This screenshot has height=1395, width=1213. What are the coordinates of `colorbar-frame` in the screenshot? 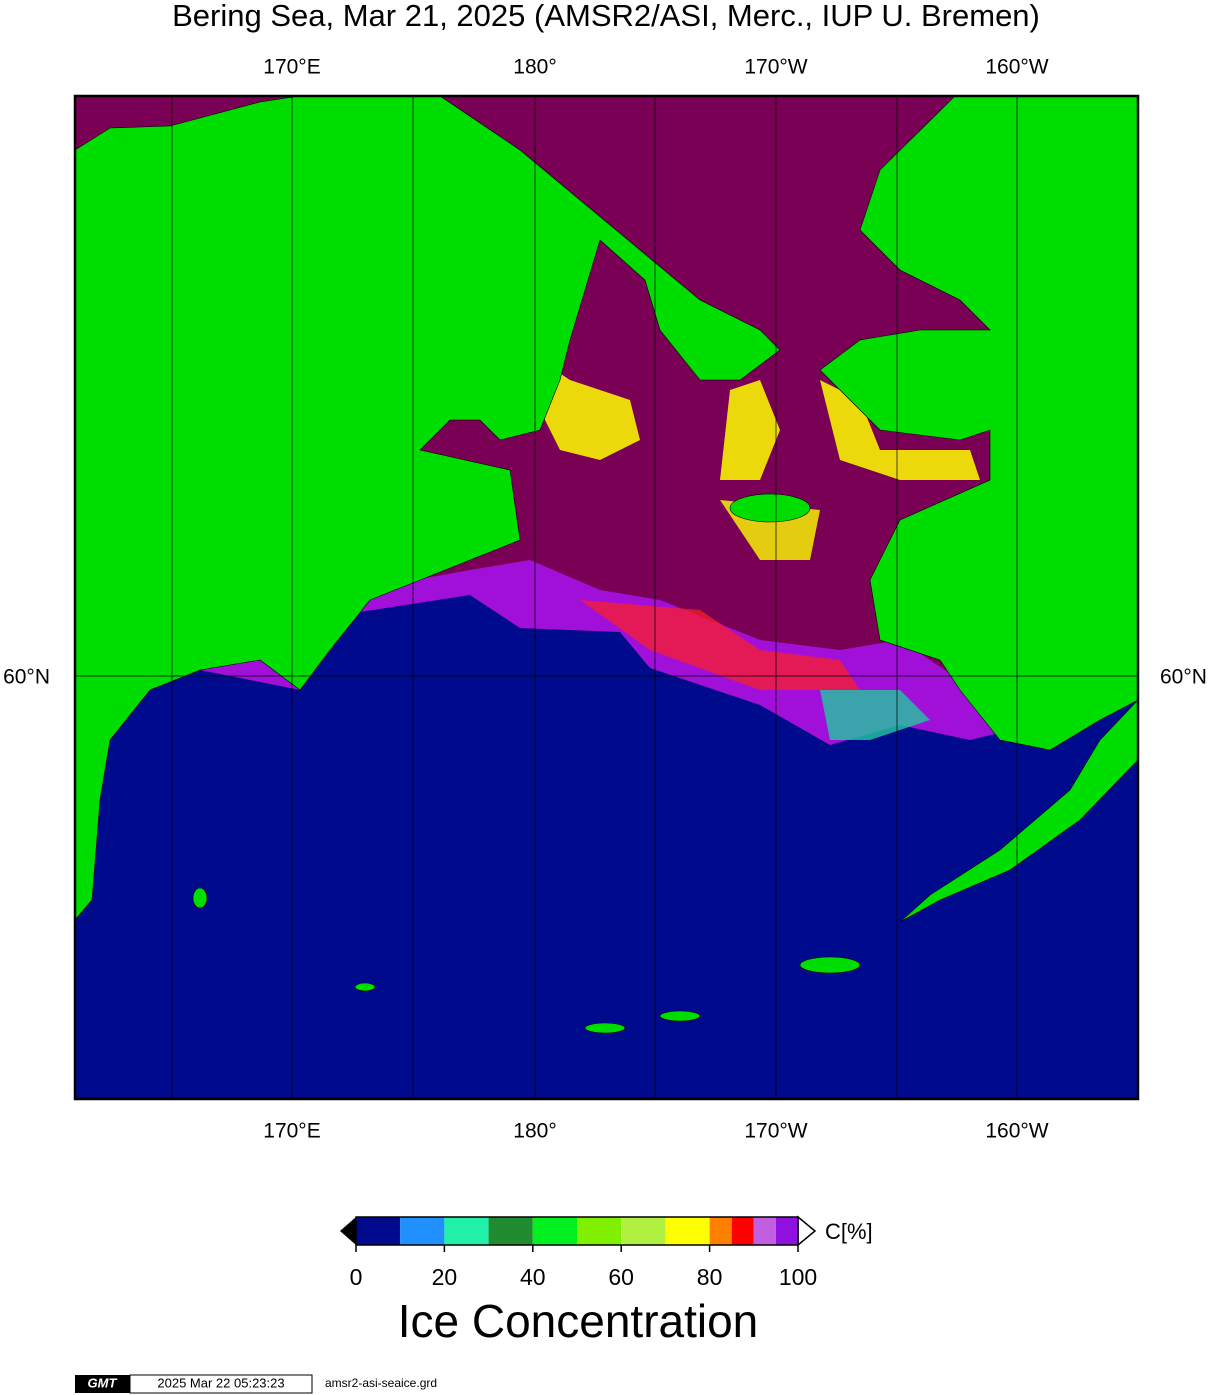 It's located at (577, 1231).